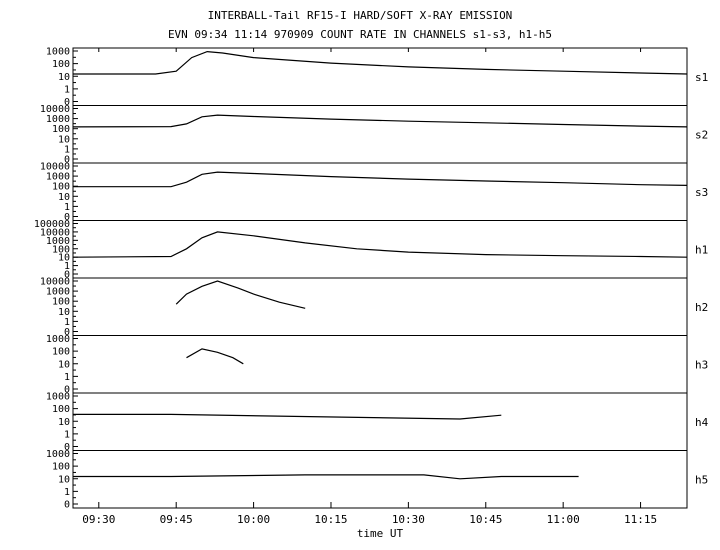 Image resolution: width=720 pixels, height=550 pixels. What do you see at coordinates (701, 307) in the screenshot?
I see `channel-label-h2: h2` at bounding box center [701, 307].